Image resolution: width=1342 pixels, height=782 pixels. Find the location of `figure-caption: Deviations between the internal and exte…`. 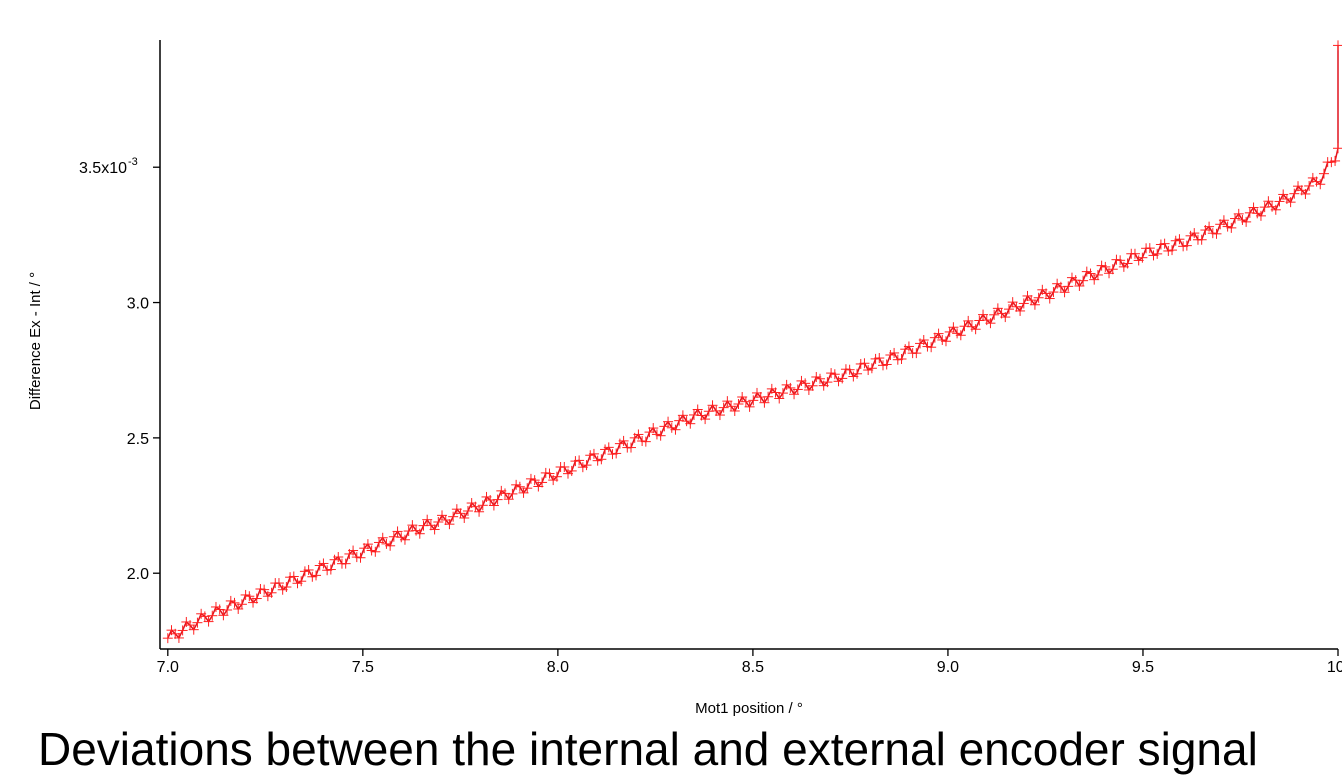

figure-caption: Deviations between the internal and exte… is located at coordinates (648, 749).